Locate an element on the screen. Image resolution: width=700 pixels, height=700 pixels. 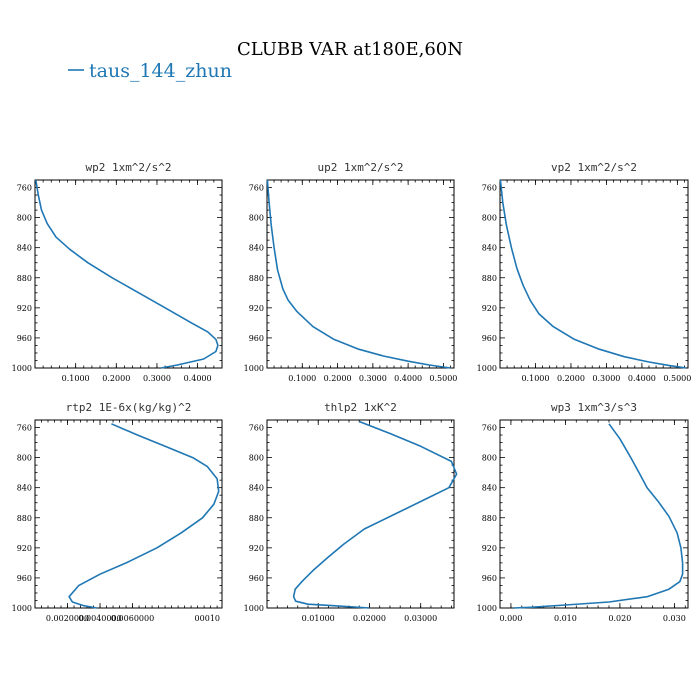
panel-title: wp2 1xm^2/s^2 is located at coordinates (128, 167).